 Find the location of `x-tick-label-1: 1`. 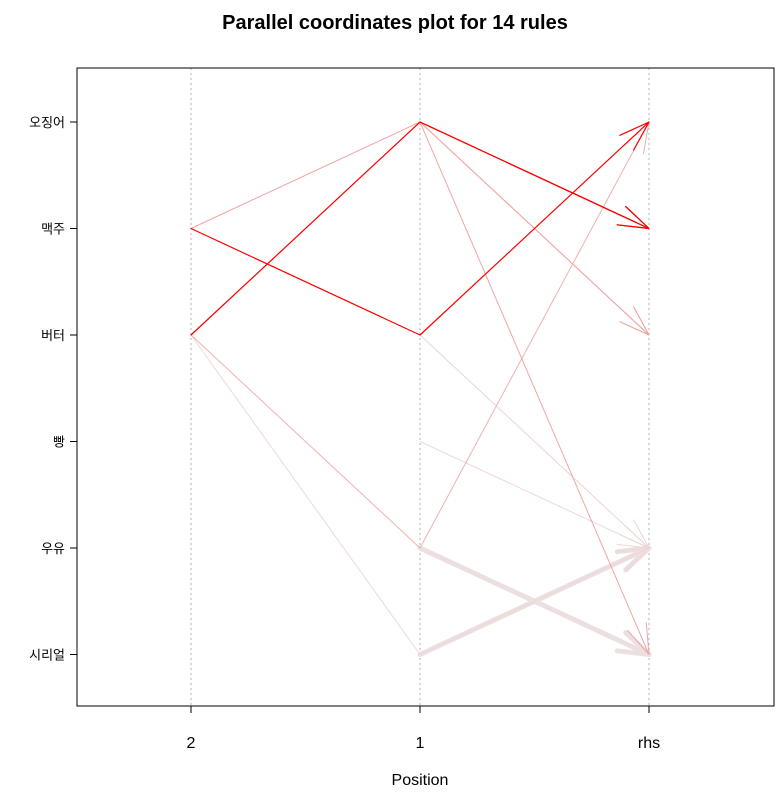

x-tick-label-1: 1 is located at coordinates (420, 743).